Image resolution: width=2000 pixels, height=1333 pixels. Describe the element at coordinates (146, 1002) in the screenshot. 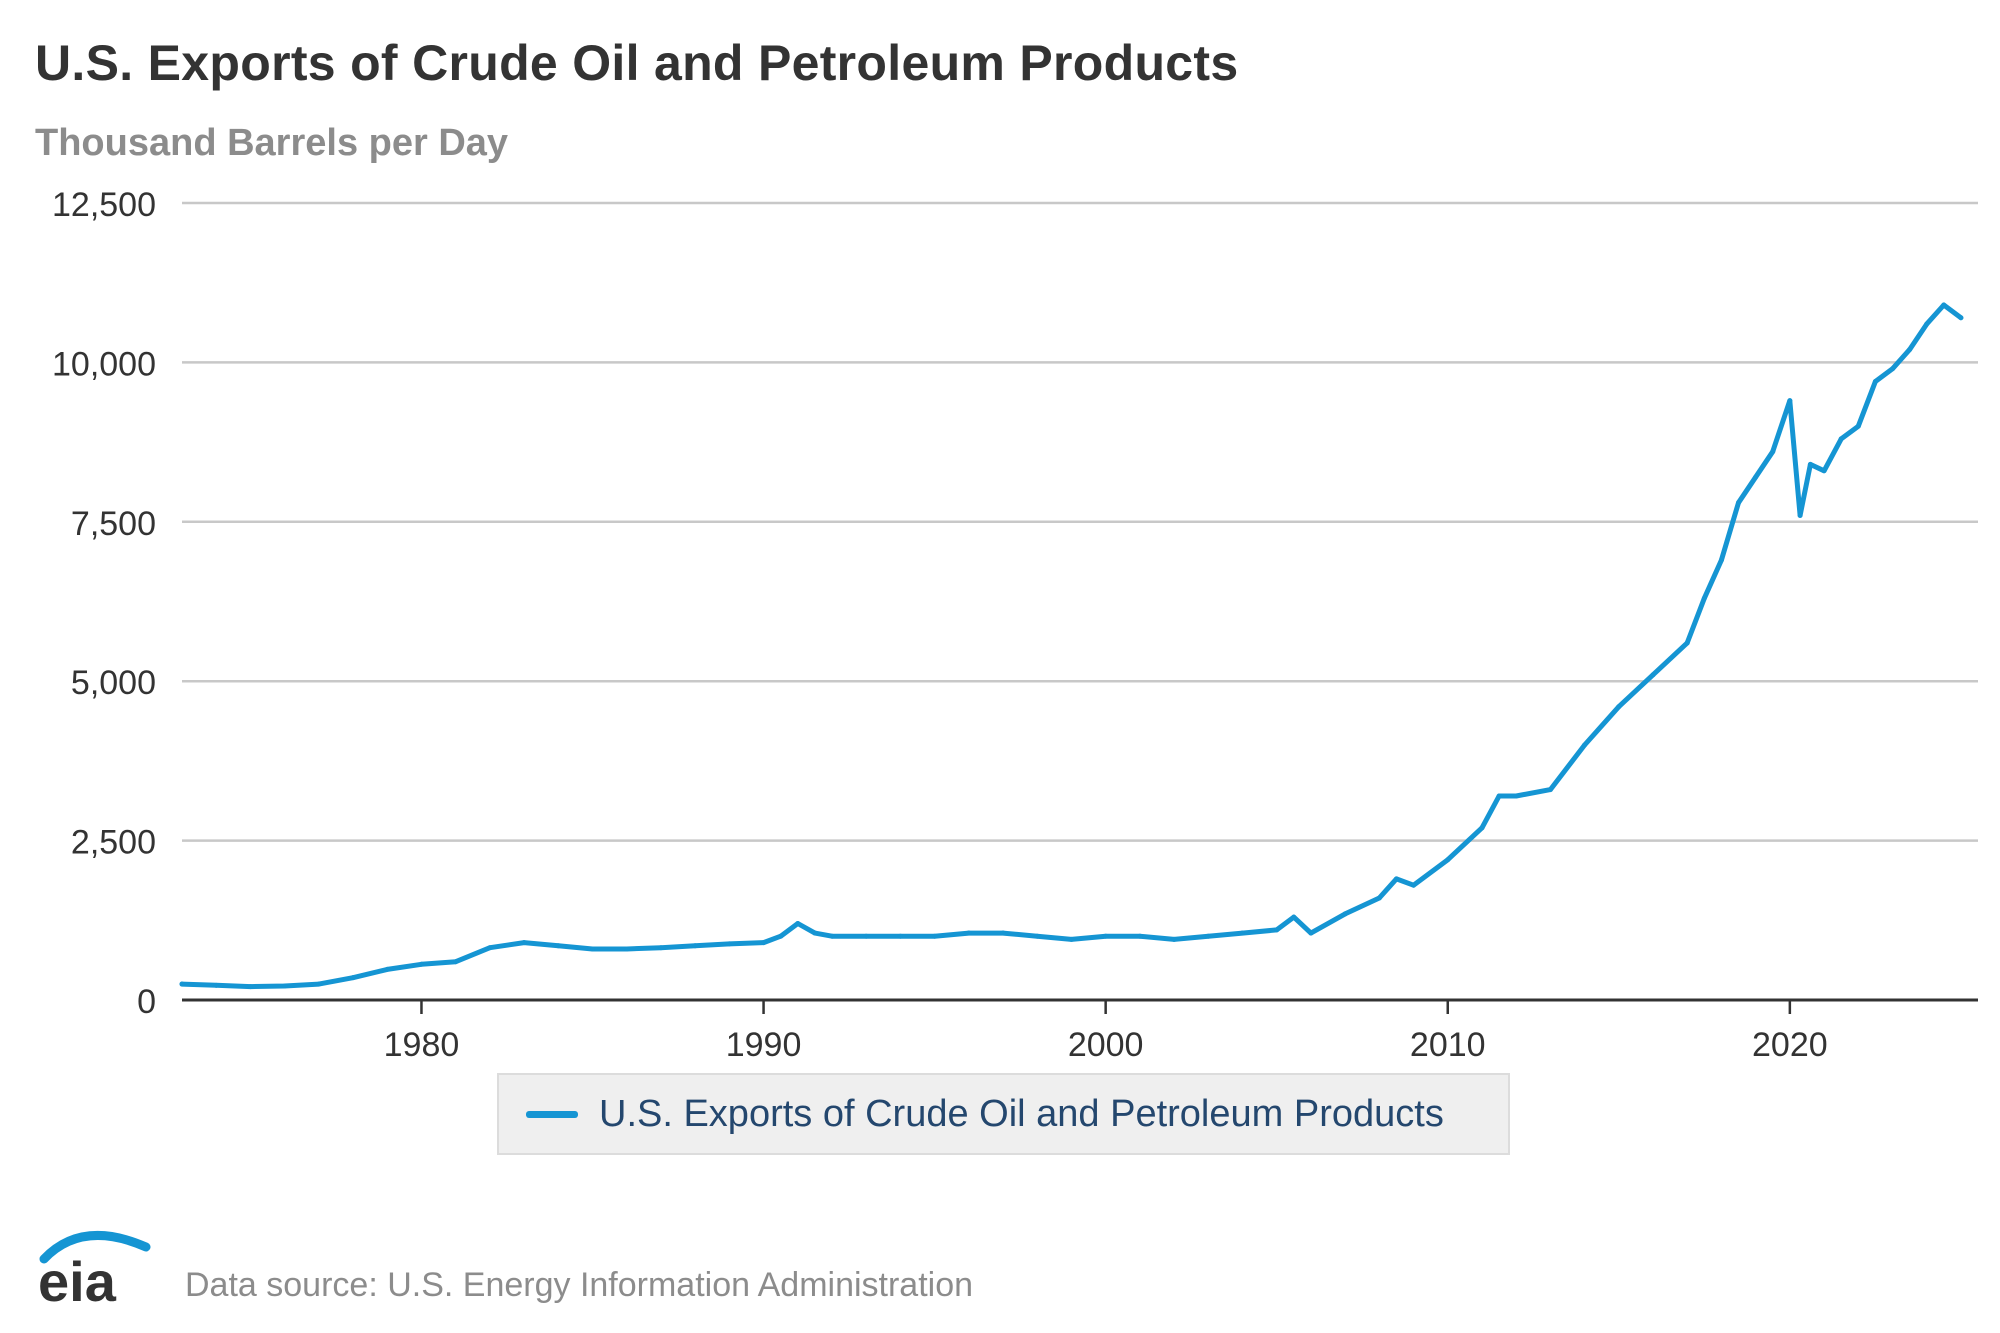

I see `y-tick-label: 0` at that location.